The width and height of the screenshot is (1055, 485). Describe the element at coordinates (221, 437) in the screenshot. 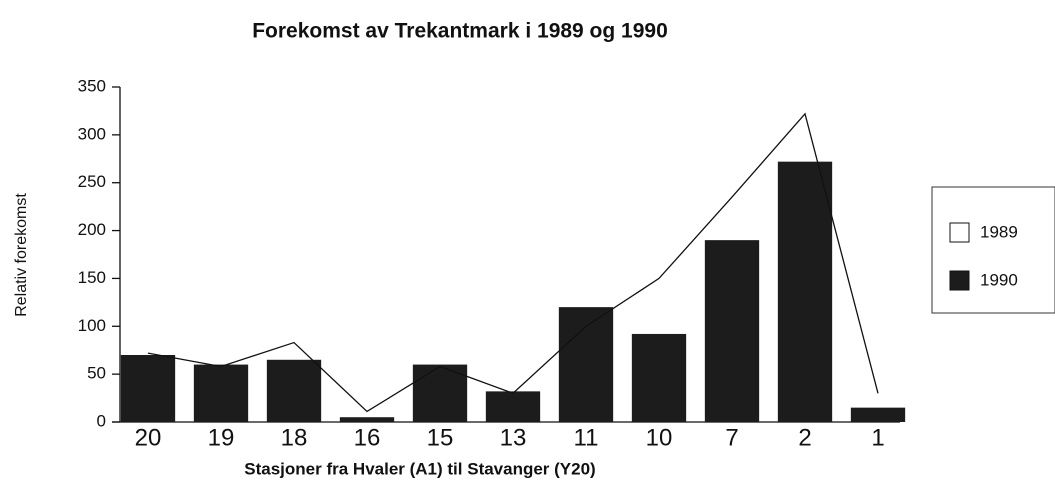

I see `x-tick-label: 19` at that location.